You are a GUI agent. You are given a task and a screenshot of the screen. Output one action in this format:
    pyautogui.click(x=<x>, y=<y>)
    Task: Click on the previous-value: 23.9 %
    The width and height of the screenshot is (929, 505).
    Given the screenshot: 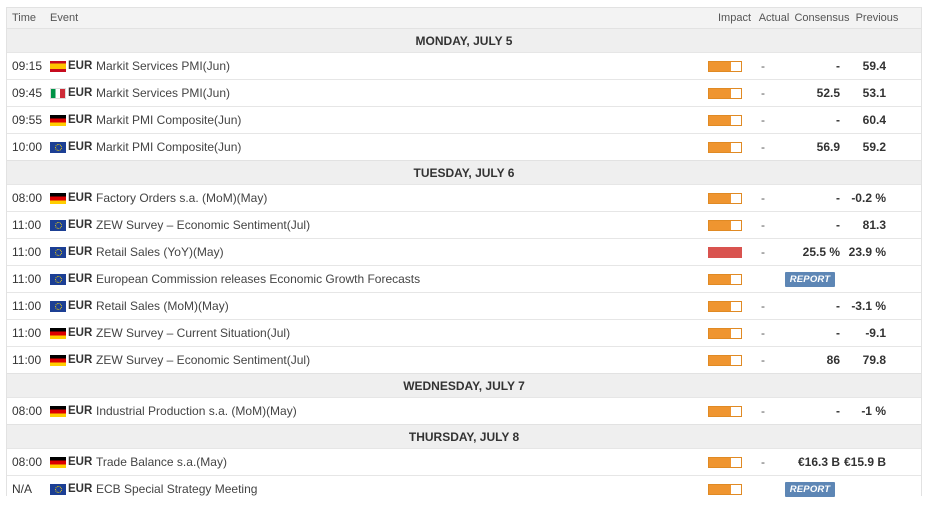 What is the action you would take?
    pyautogui.click(x=867, y=252)
    